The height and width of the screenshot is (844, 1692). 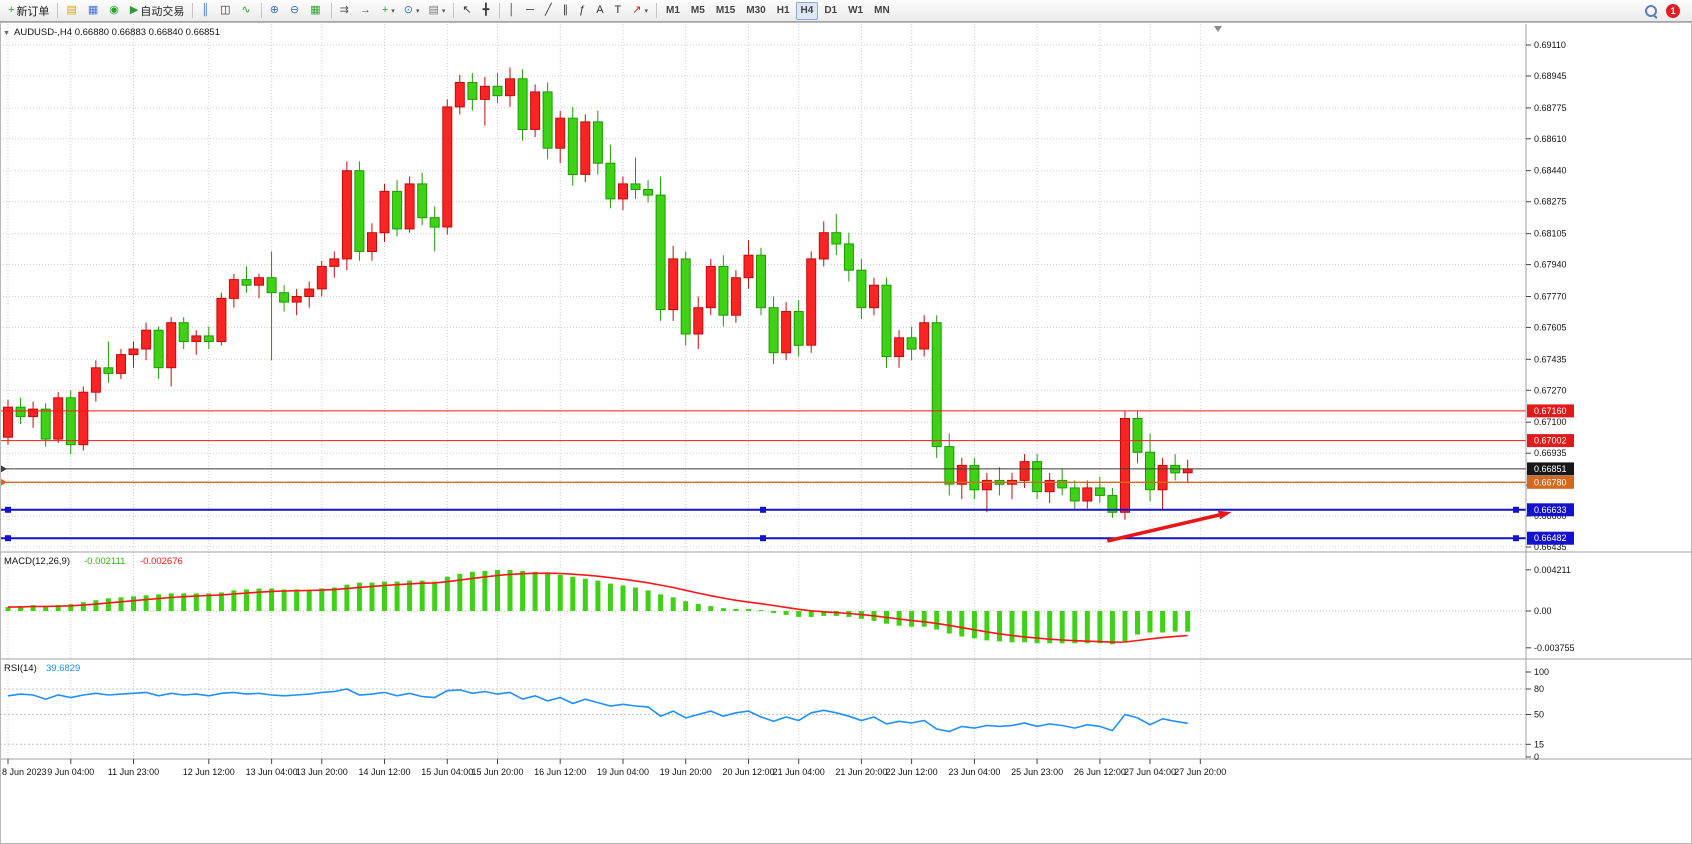 I want to click on svg-text: 20 Jun 12:00, so click(x=748, y=772).